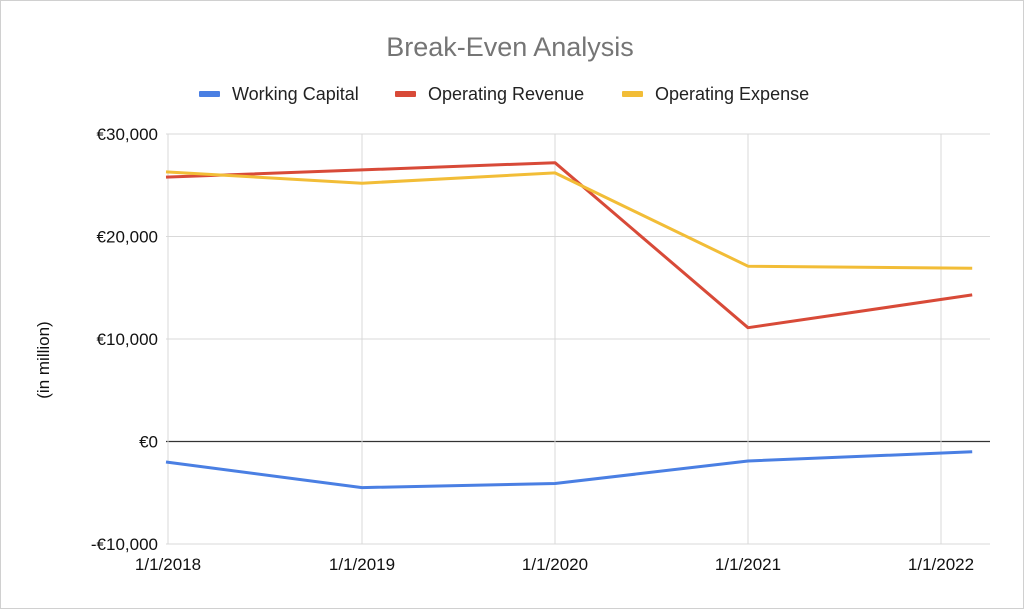  I want to click on series-line-working-capital, so click(569, 470).